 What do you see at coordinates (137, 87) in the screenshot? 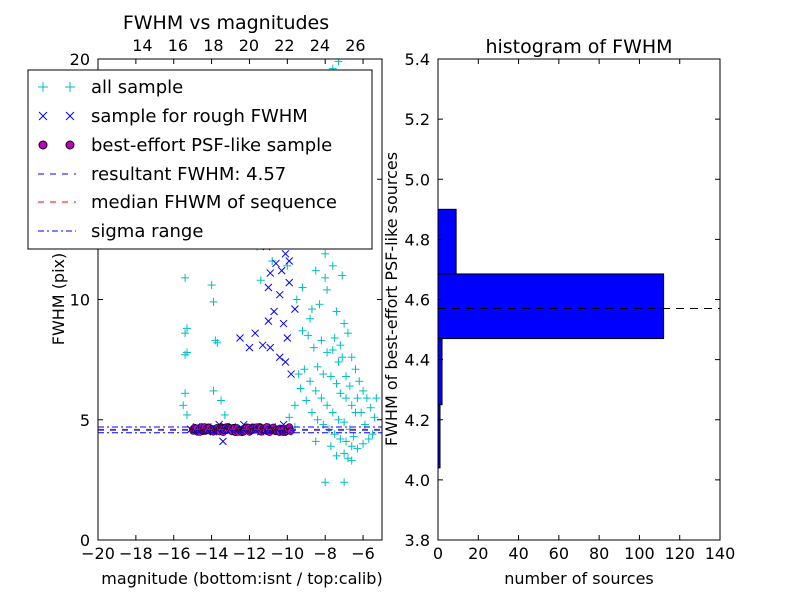
I see `legend-label-all-sample: all sample` at bounding box center [137, 87].